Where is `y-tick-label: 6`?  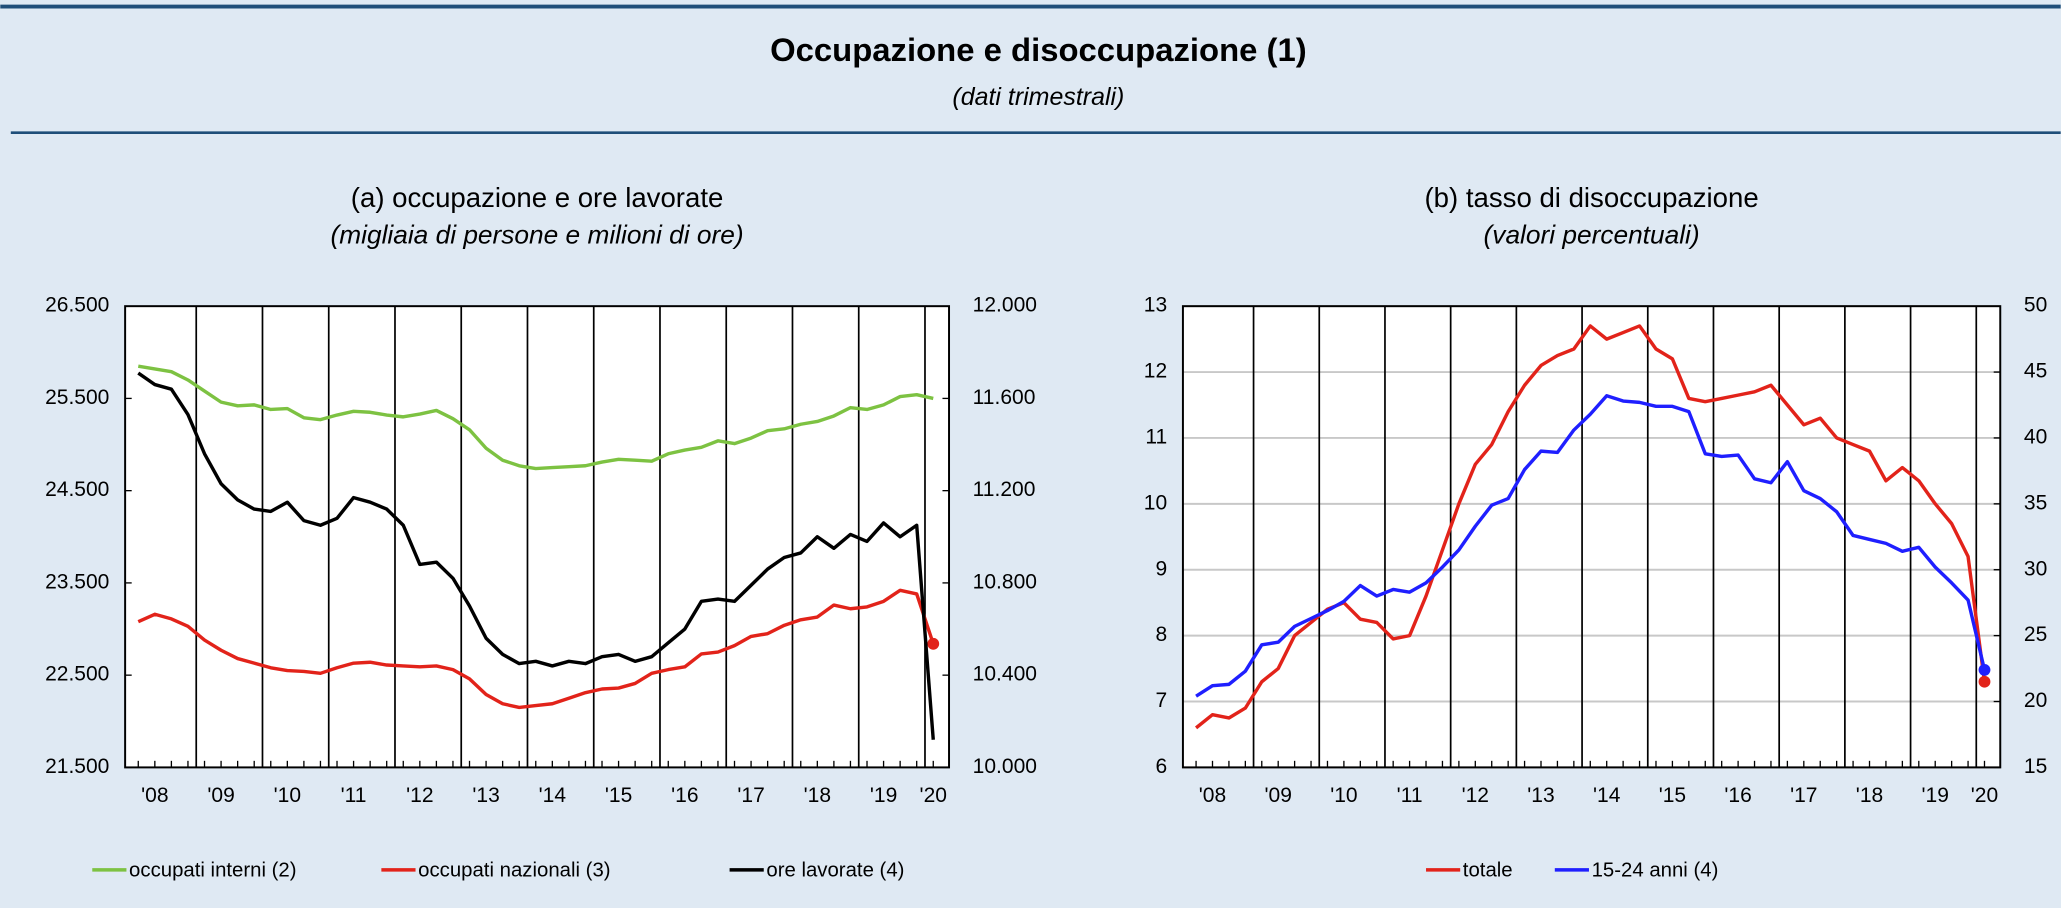
y-tick-label: 6 is located at coordinates (1161, 766).